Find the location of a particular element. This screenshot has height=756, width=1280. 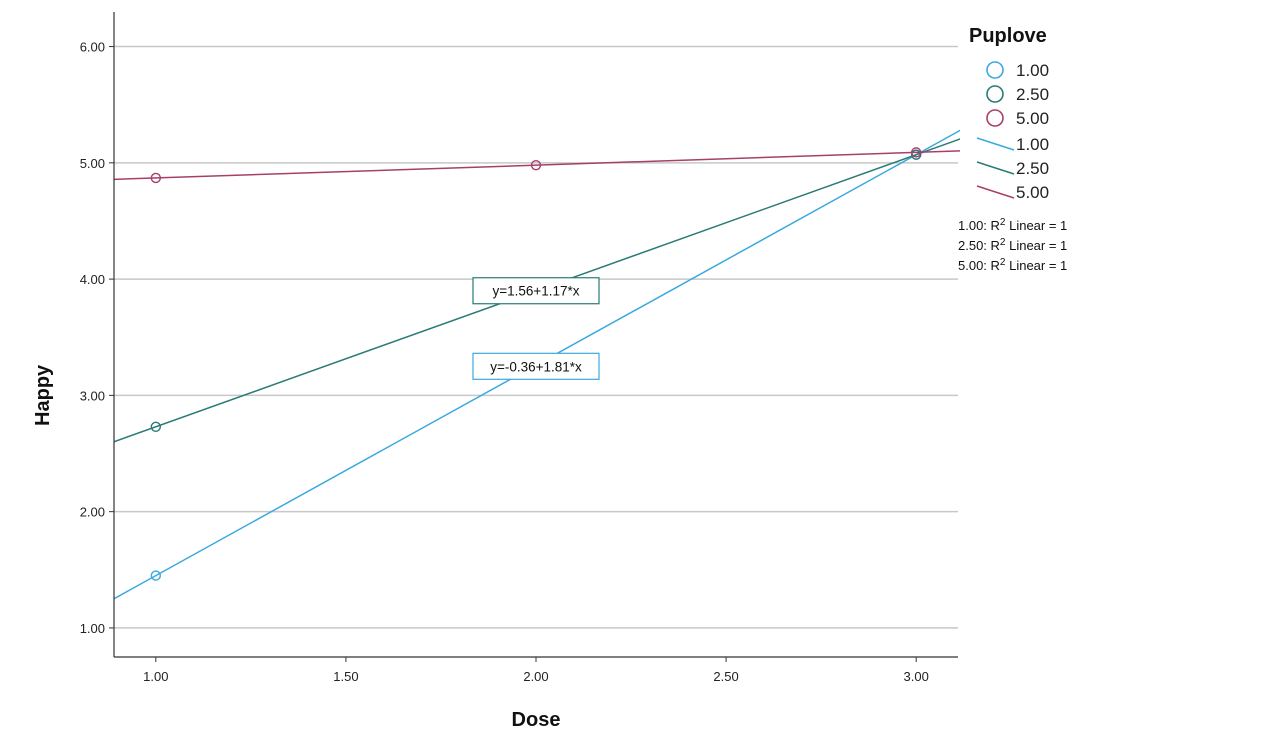

x-tick-label: 3.00 is located at coordinates (916, 676).